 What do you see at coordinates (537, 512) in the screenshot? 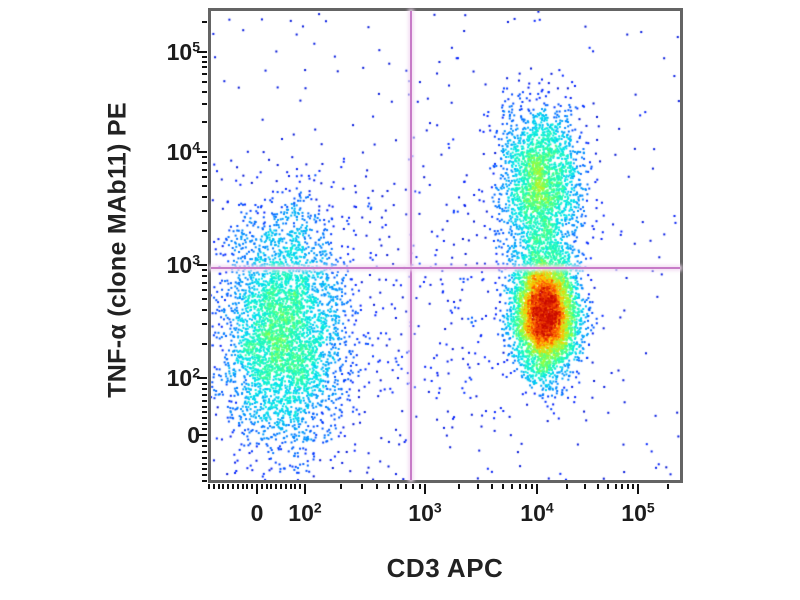
I see `x-tick-label: 10⁴` at bounding box center [537, 512].